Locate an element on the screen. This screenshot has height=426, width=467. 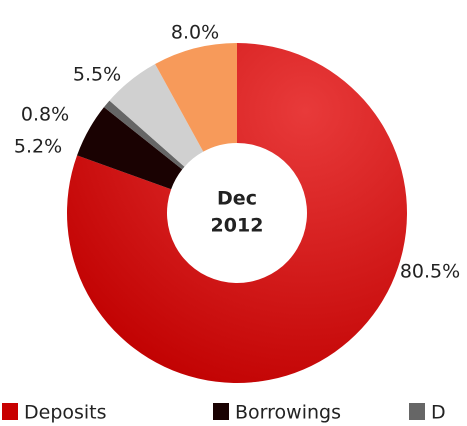
legend-label: Deposits is located at coordinates (65, 413).